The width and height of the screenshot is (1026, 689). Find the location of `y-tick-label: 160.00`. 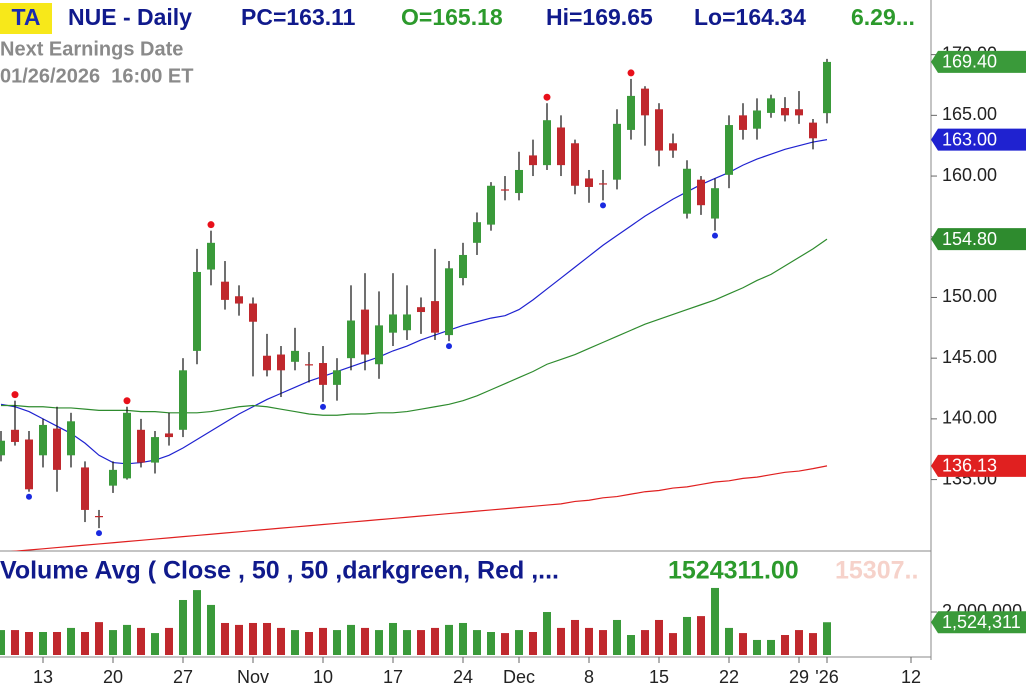

y-tick-label: 160.00 is located at coordinates (969, 175).